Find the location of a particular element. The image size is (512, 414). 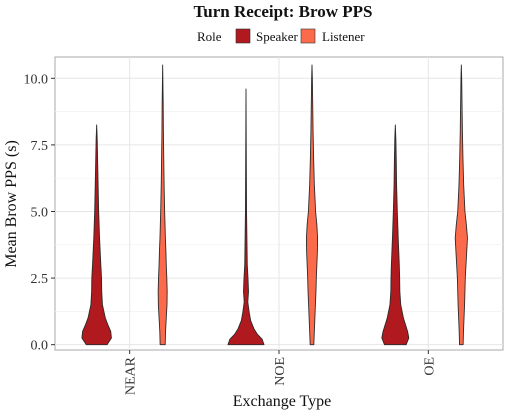

violin-listener-noe is located at coordinates (312, 205).